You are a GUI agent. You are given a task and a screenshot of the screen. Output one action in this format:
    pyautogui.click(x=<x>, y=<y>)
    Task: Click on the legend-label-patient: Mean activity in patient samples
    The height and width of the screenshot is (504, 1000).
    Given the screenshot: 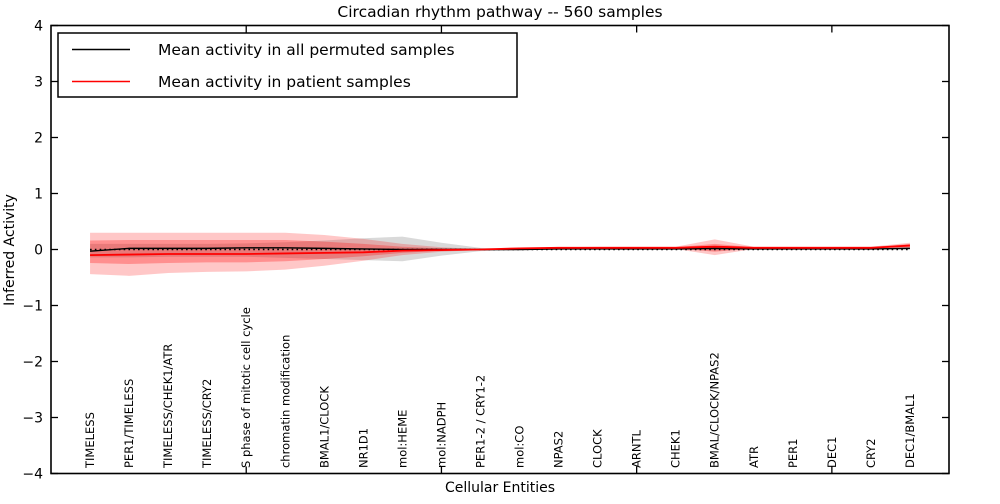 What is the action you would take?
    pyautogui.click(x=284, y=82)
    